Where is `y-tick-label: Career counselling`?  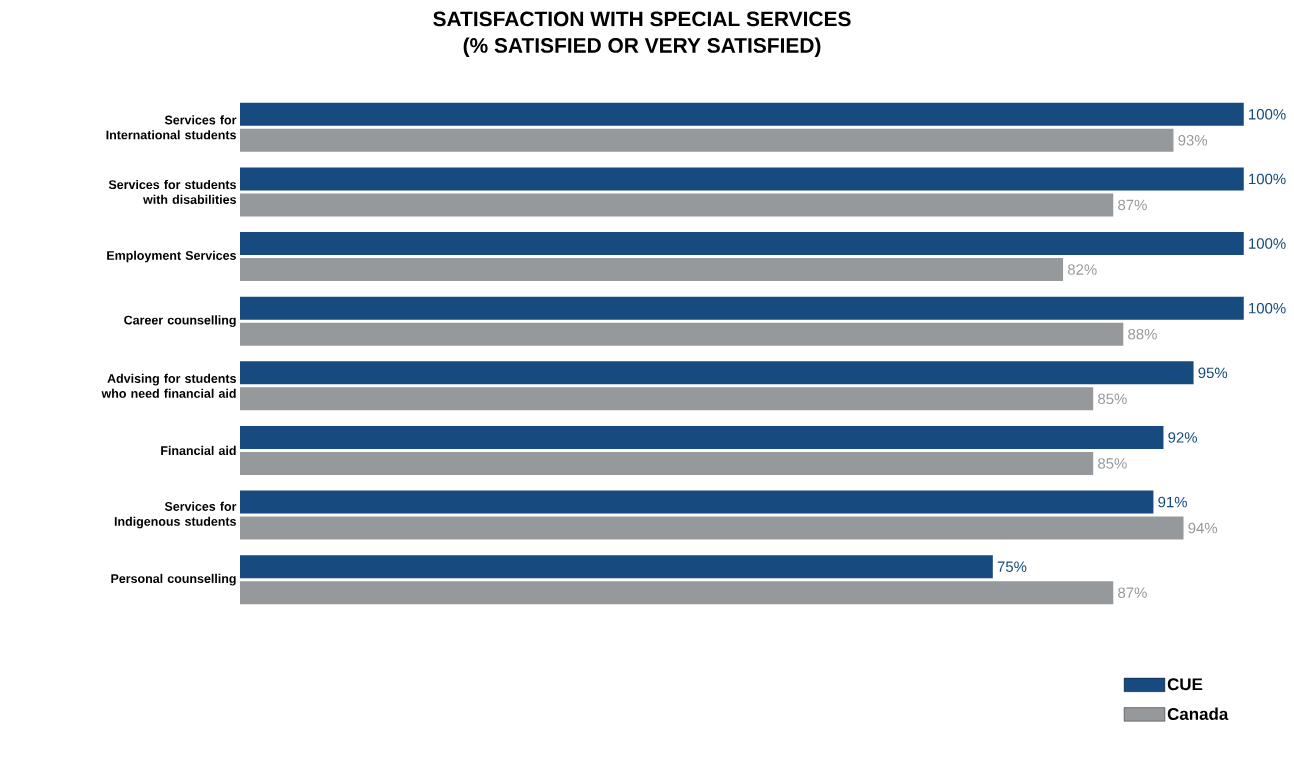
y-tick-label: Career counselling is located at coordinates (180, 321).